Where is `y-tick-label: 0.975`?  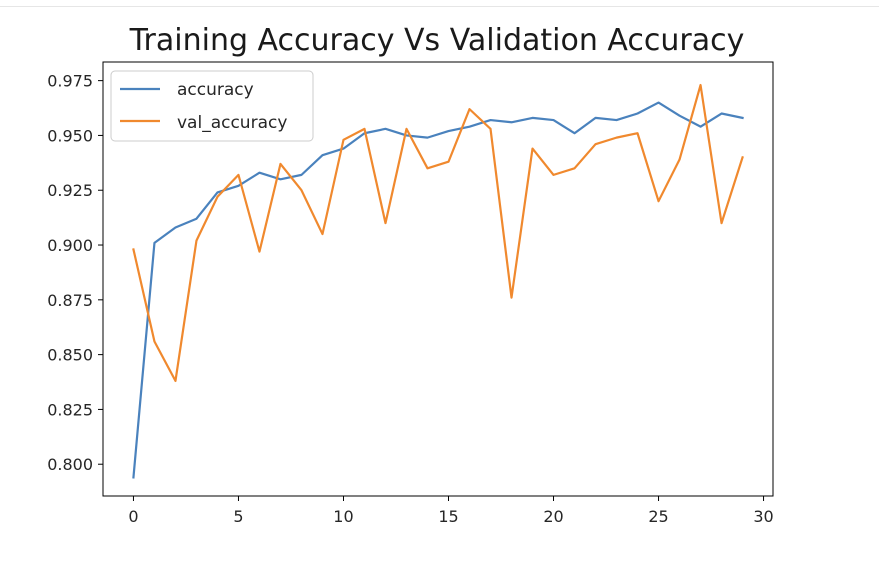 y-tick-label: 0.975 is located at coordinates (70, 81).